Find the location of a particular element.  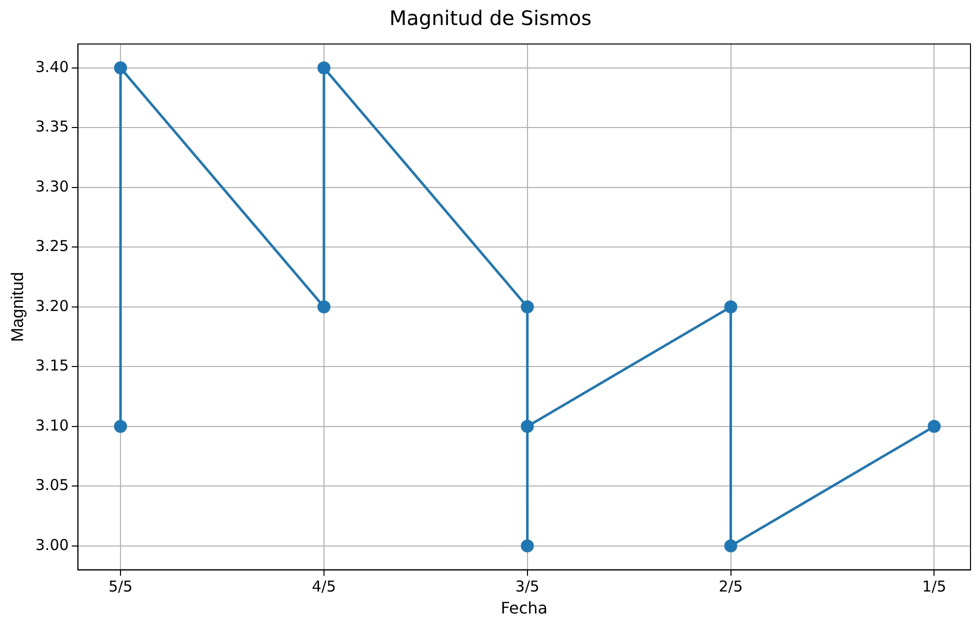

x-tick-label: 2/5 is located at coordinates (730, 587).